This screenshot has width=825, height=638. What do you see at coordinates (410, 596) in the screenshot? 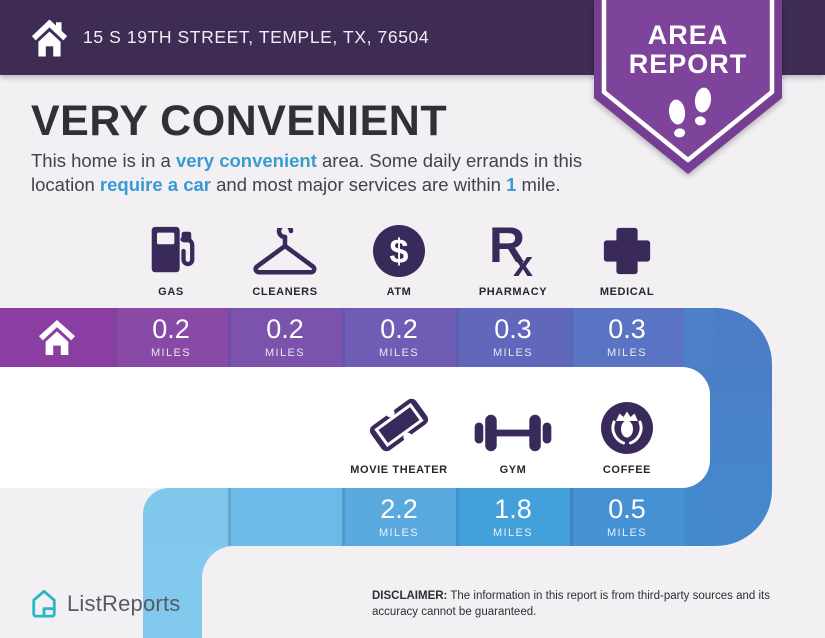
I see `disclaimer-label: DISCLAIMER:` at bounding box center [410, 596].